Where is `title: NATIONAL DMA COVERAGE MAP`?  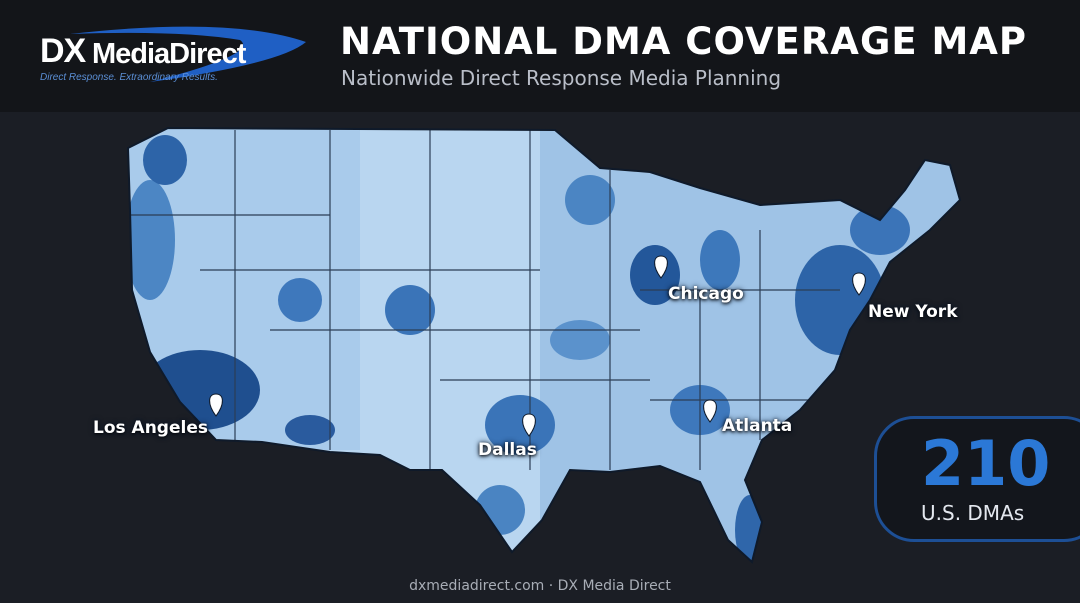 title: NATIONAL DMA COVERAGE MAP is located at coordinates (684, 41).